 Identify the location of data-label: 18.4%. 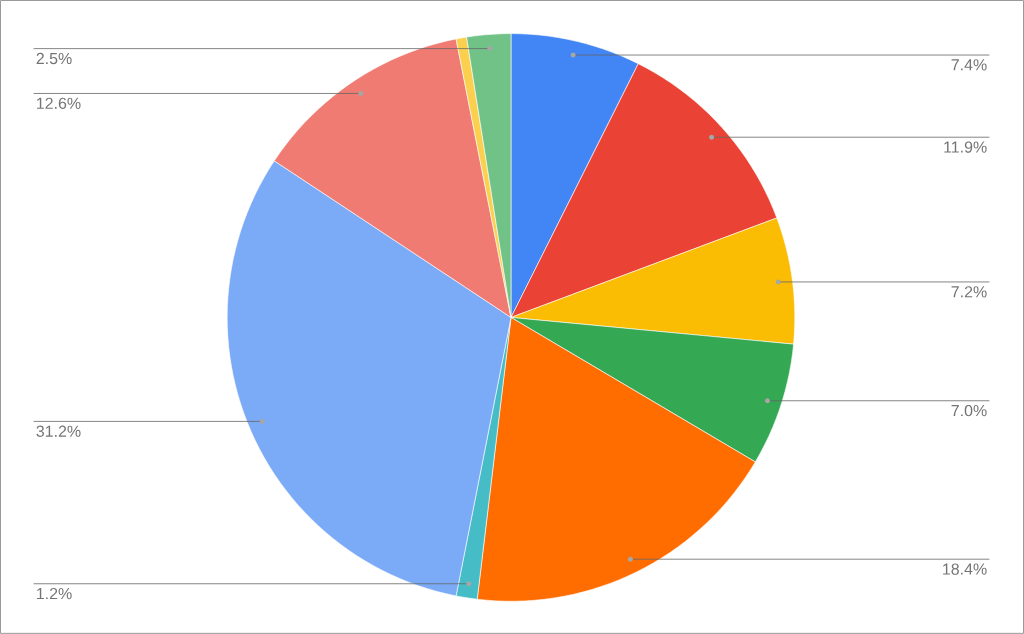
(965, 569).